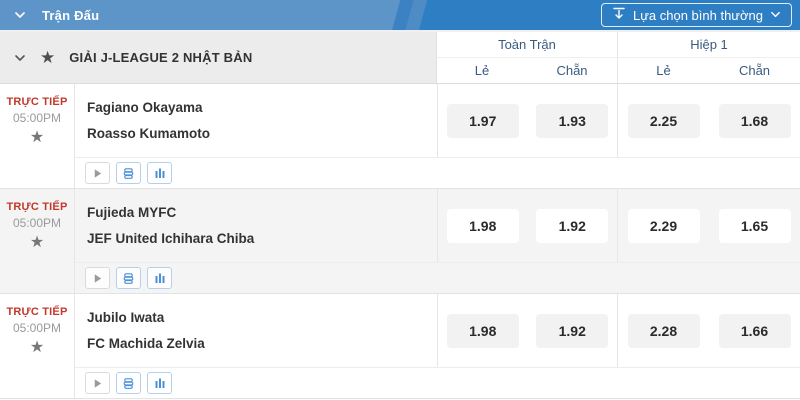  Describe the element at coordinates (132, 212) in the screenshot. I see `home-team: Fujieda MYFC` at that location.